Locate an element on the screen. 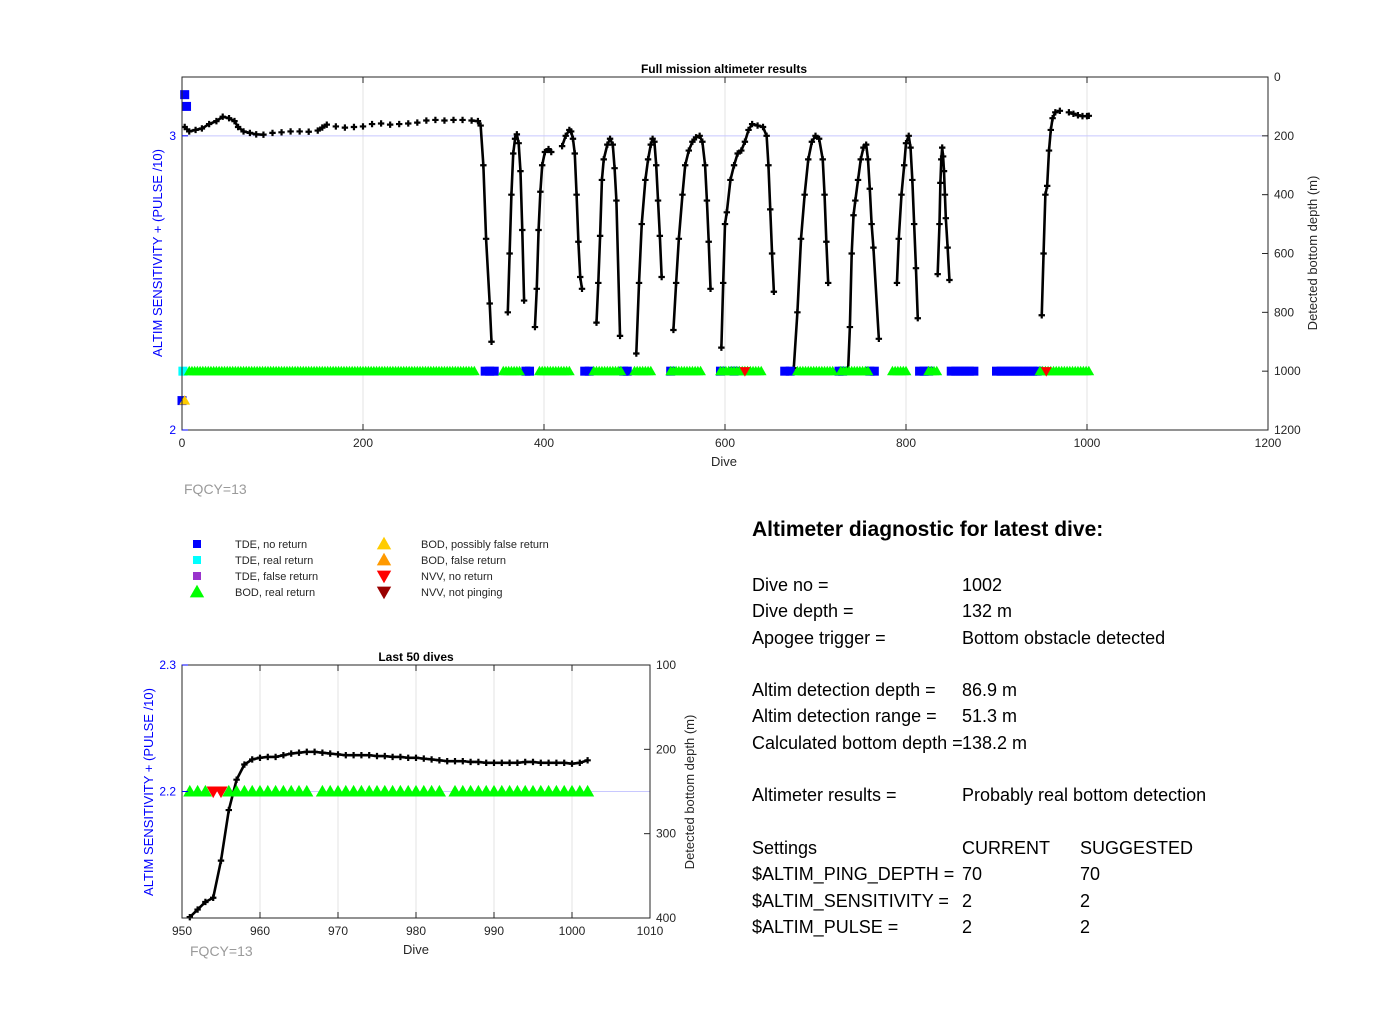  inset-chart-y2-ticks: 100 200 300 400 is located at coordinates (660, 791).